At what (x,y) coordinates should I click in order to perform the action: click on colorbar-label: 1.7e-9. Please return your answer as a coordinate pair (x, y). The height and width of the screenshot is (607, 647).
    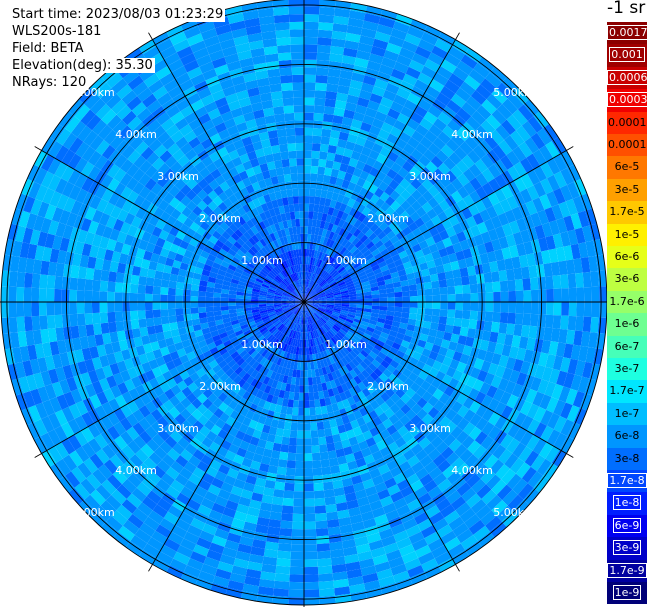
    Looking at the image, I should click on (627, 570).